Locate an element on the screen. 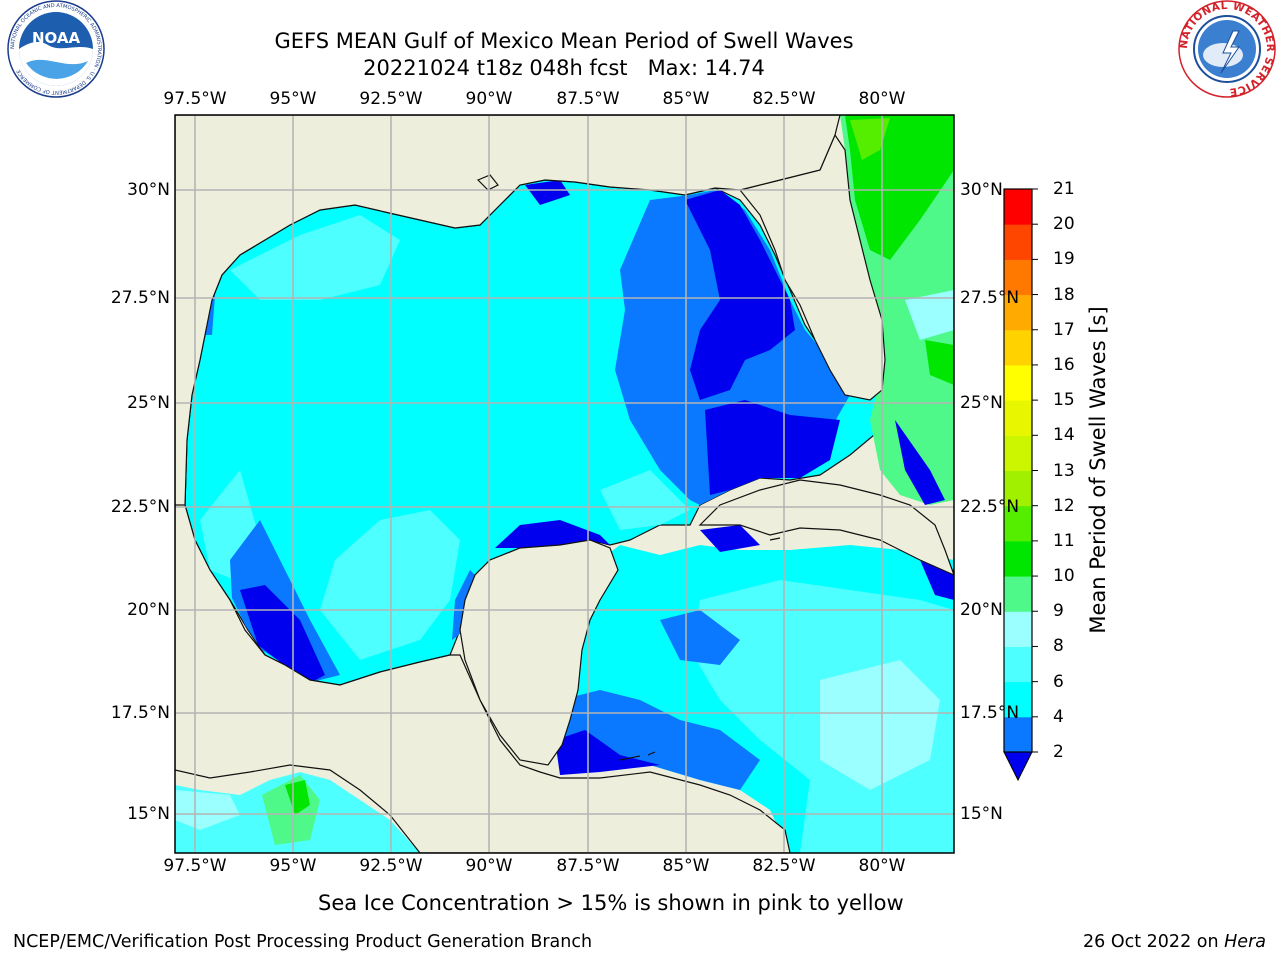 The width and height of the screenshot is (1280, 960). lon-label-bottom-5: 85°W is located at coordinates (686, 866).